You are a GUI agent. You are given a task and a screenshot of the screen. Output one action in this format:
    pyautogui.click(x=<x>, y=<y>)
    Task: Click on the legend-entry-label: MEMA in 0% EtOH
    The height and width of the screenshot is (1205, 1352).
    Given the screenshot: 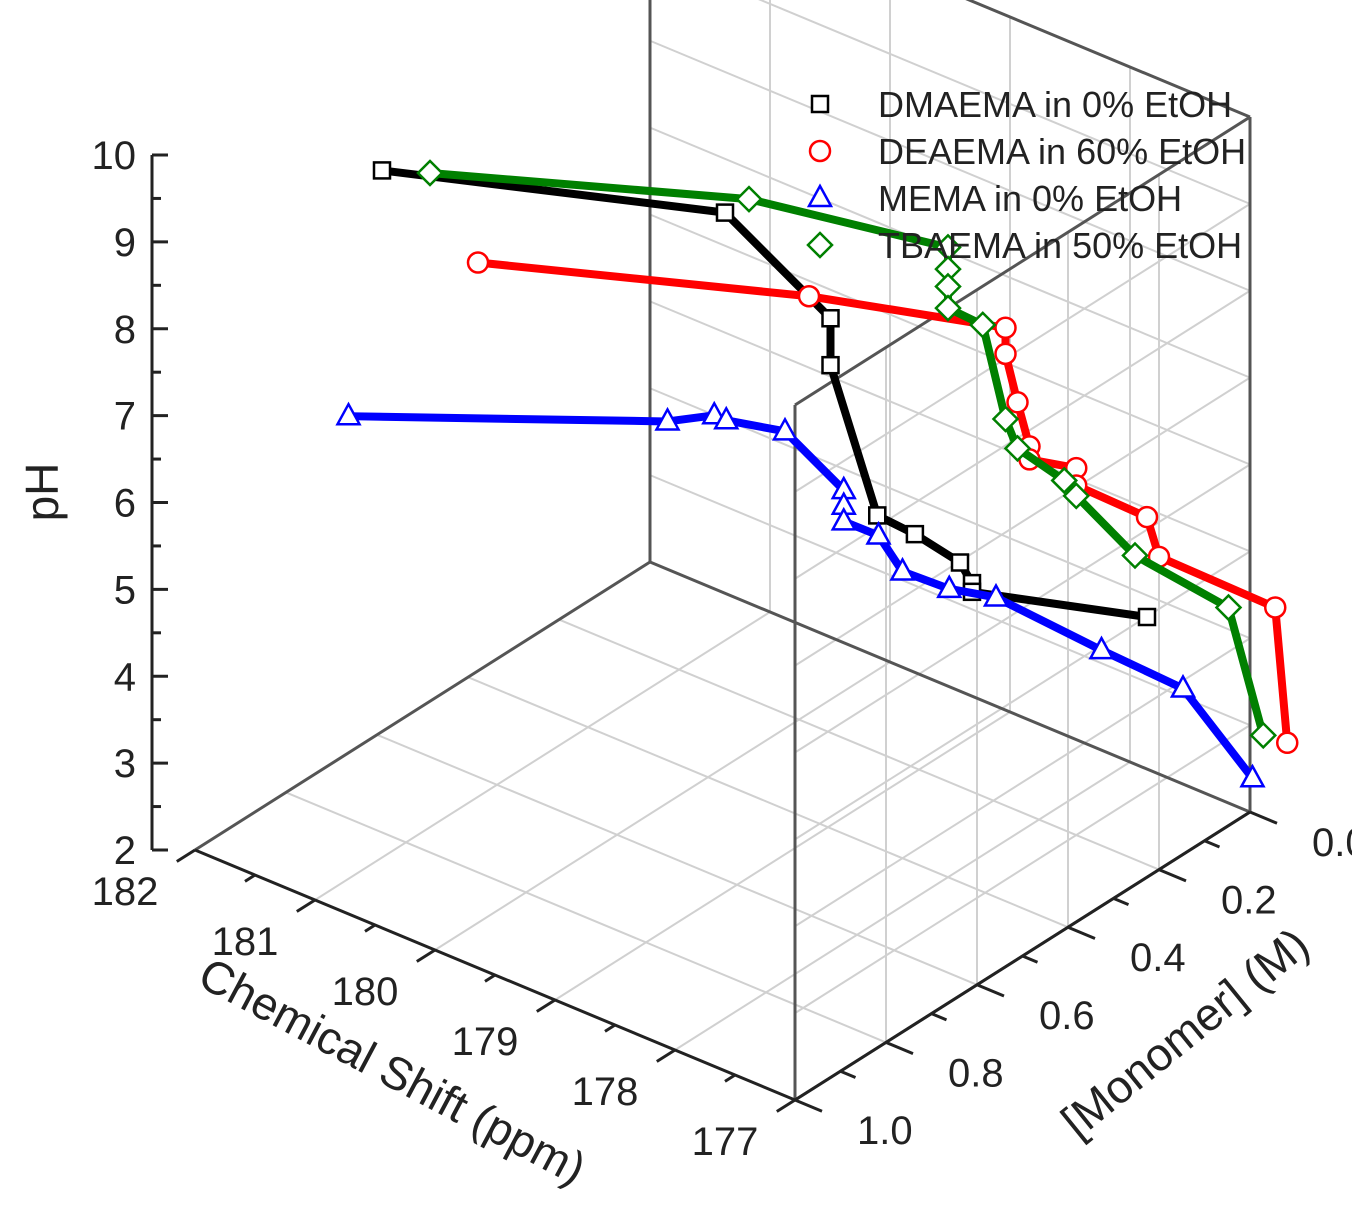 What is the action you would take?
    pyautogui.click(x=1030, y=198)
    